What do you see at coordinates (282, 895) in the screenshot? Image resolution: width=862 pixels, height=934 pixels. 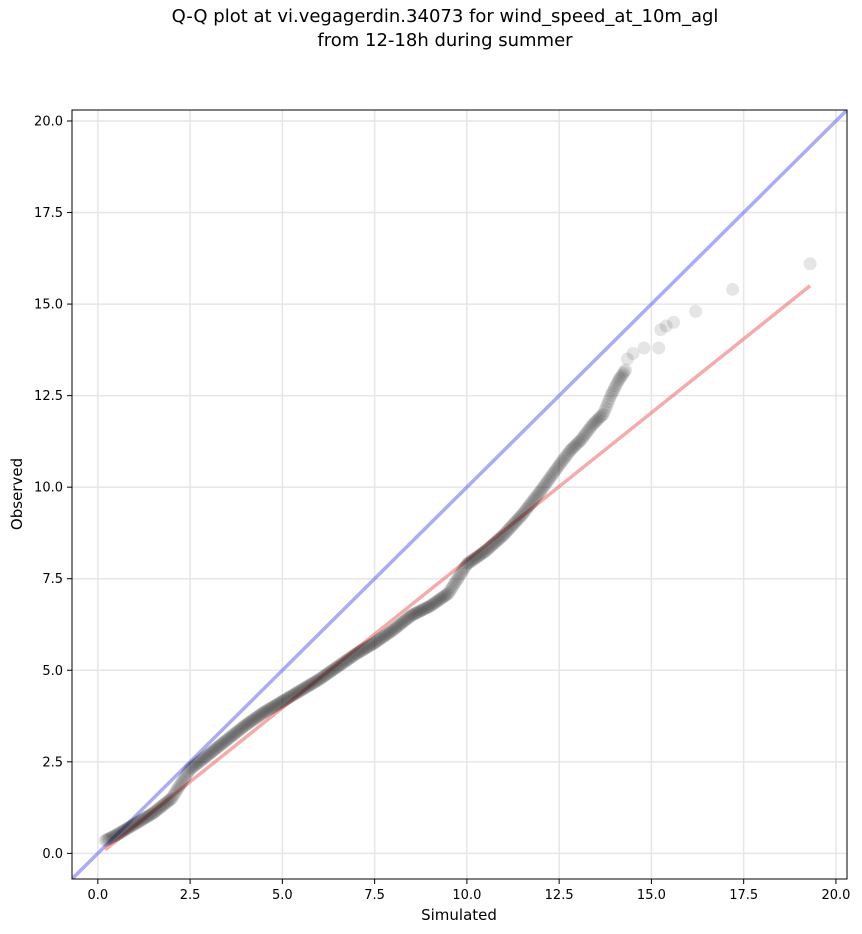 I see `x-tick-label: 5.0` at bounding box center [282, 895].